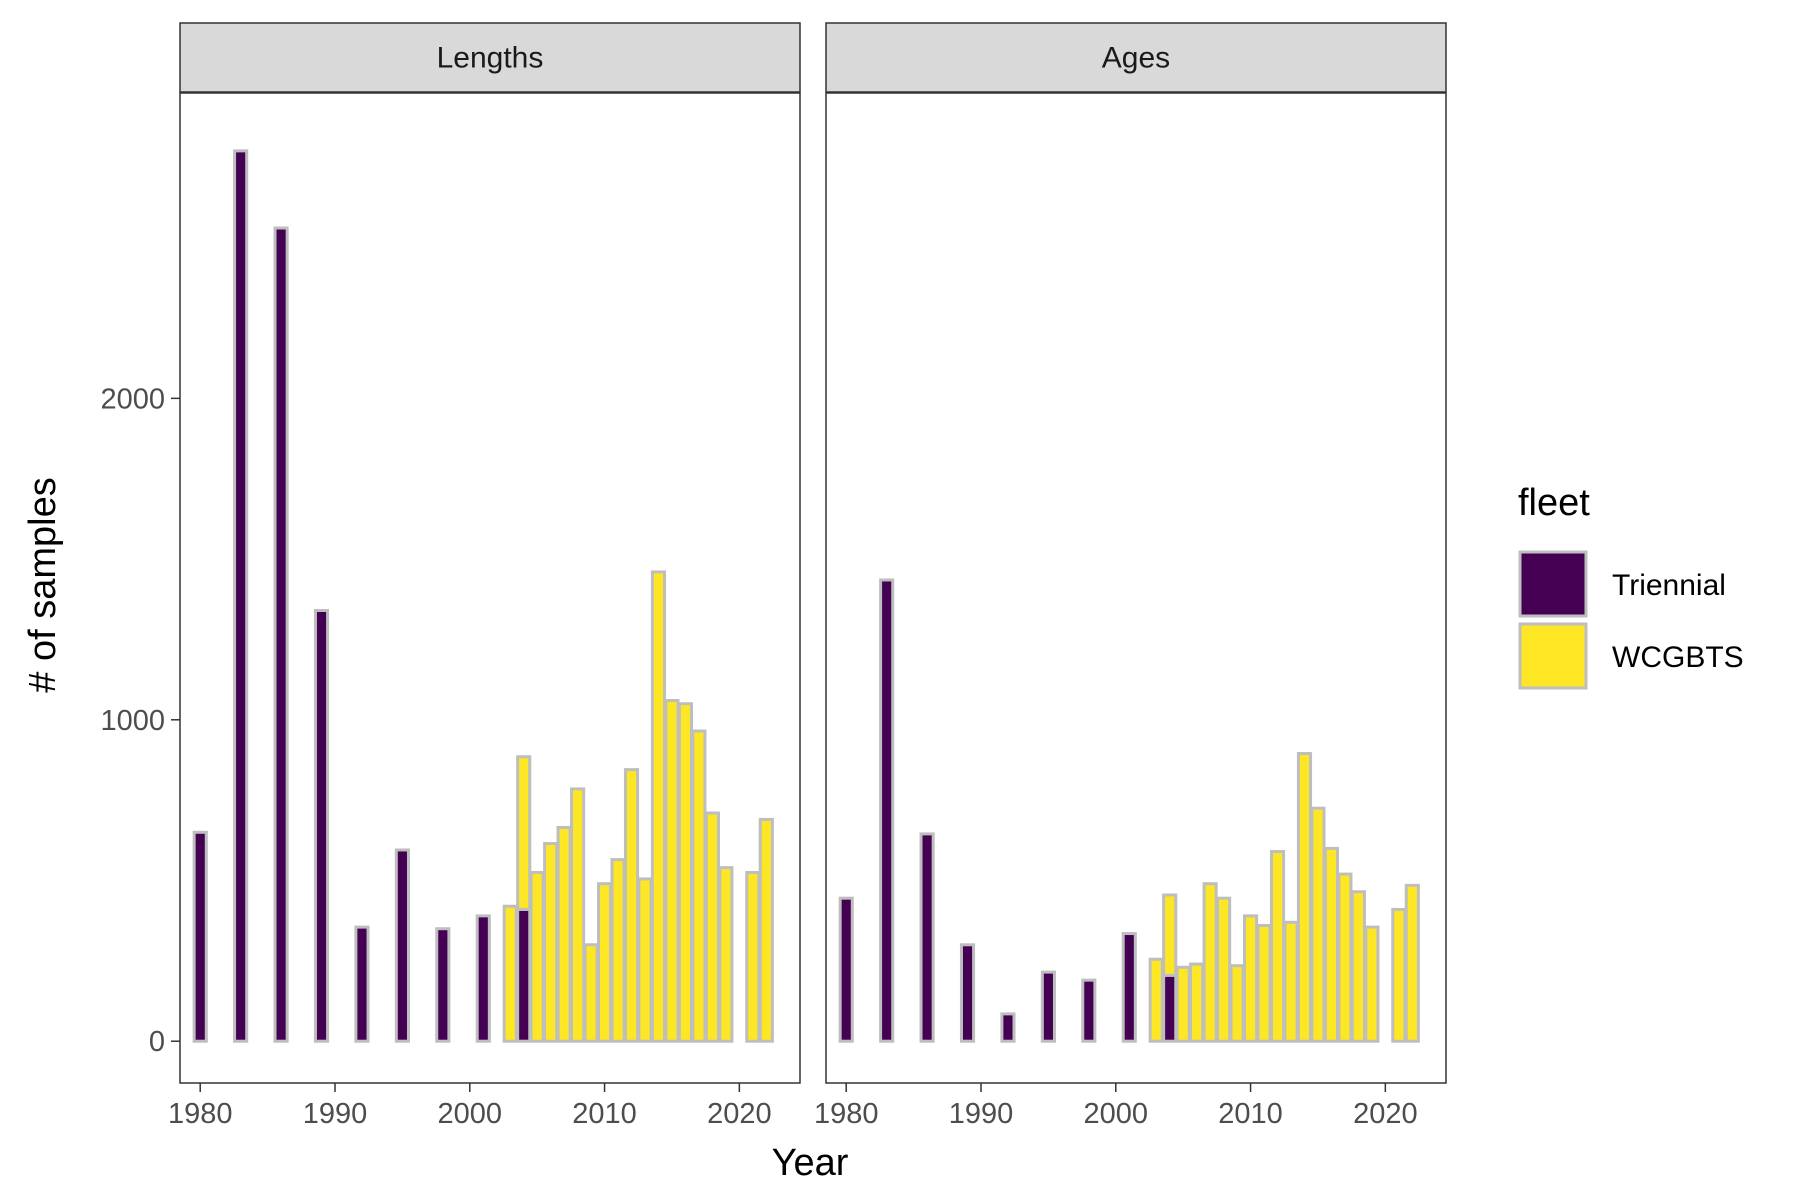  I want to click on legend-title: fleet, so click(1554, 503).